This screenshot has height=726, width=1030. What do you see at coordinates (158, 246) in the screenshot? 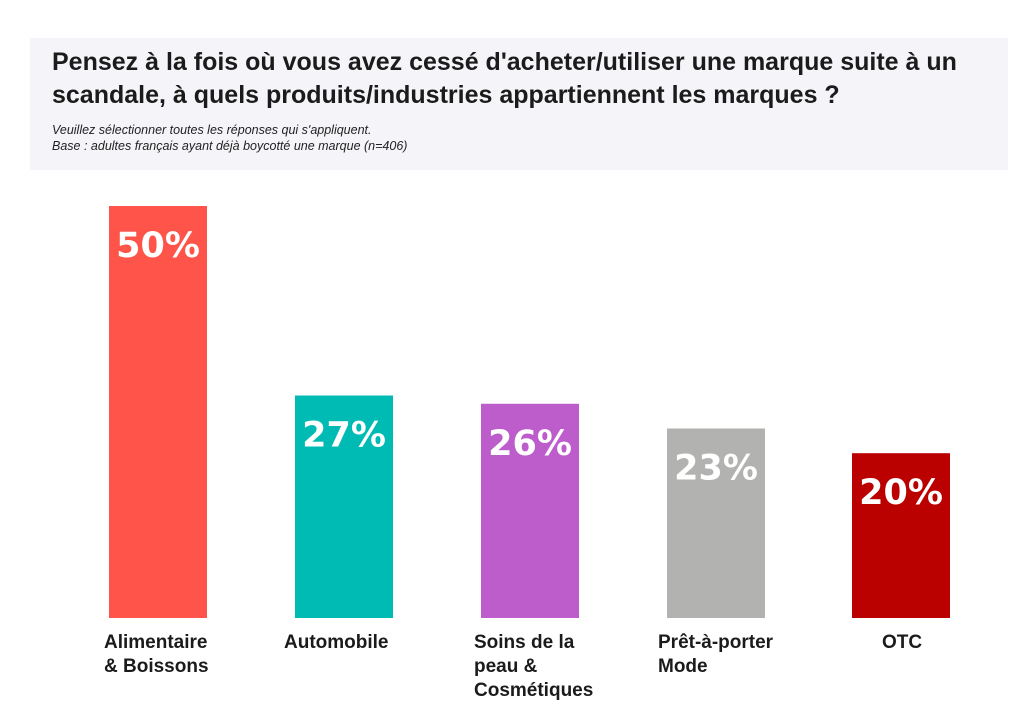
I see `data-label-alimentaire: 50%` at bounding box center [158, 246].